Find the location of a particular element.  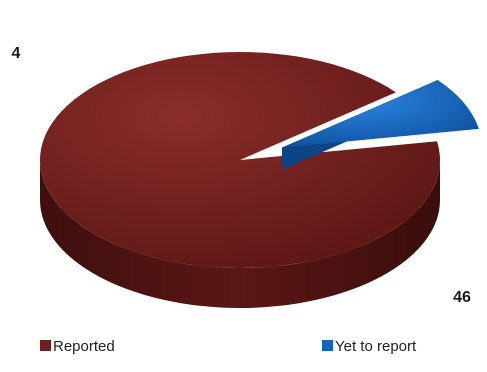

data-label-reported: 46 is located at coordinates (462, 297).